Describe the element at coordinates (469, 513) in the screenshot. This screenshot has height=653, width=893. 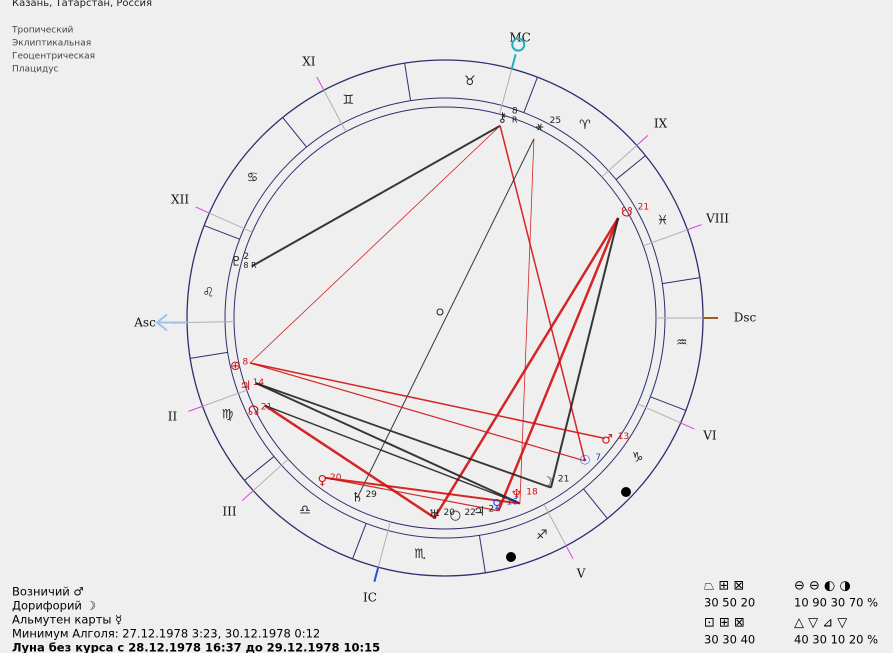
I see `planet-degree: 22` at that location.